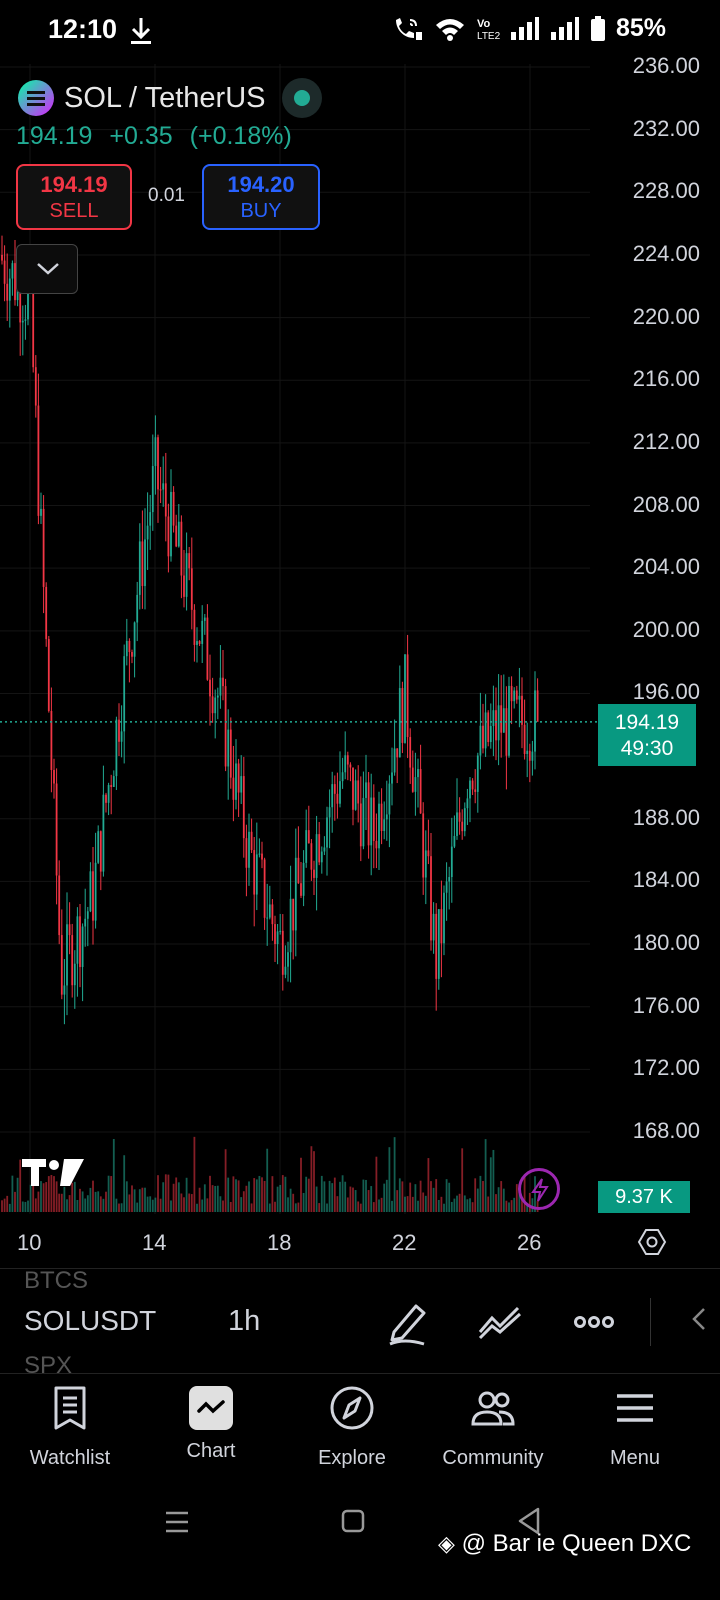 Image resolution: width=720 pixels, height=1600 pixels. I want to click on chevron-left-icon, so click(698, 1319).